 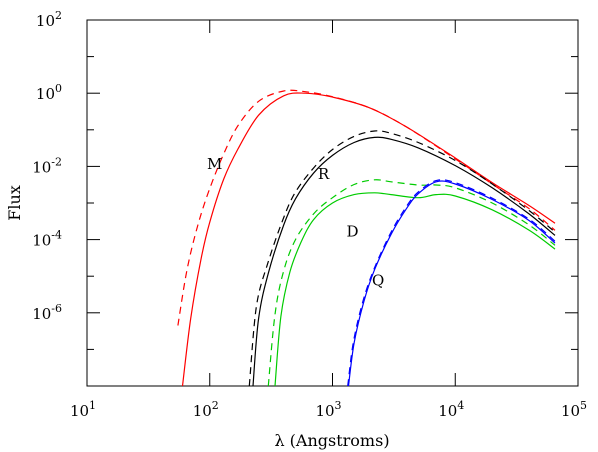 What do you see at coordinates (331, 440) in the screenshot?
I see `x-axis-title: λ (Angstroms)` at bounding box center [331, 440].